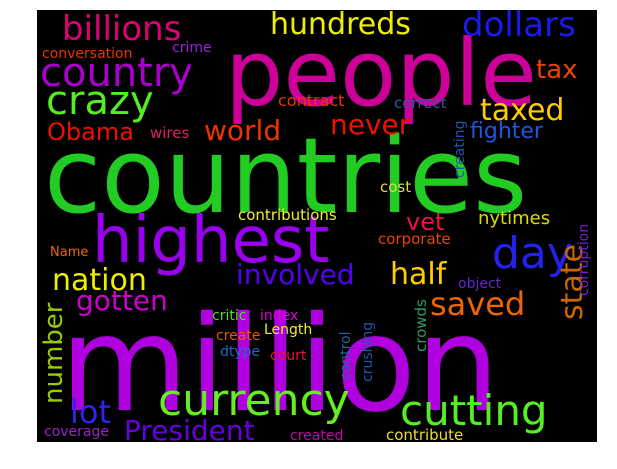 This screenshot has height=469, width=617. What do you see at coordinates (288, 356) in the screenshot?
I see `word-court: court` at bounding box center [288, 356].